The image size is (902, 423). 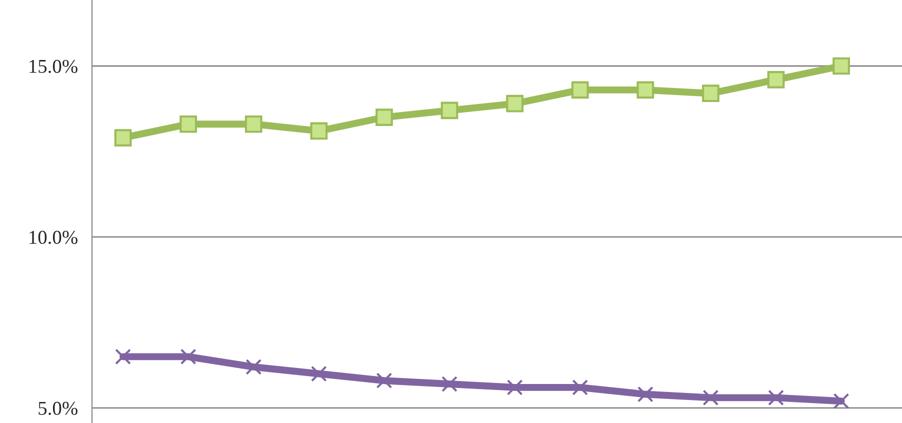 What do you see at coordinates (54, 237) in the screenshot?
I see `y-tick-label: 10.0%` at bounding box center [54, 237].